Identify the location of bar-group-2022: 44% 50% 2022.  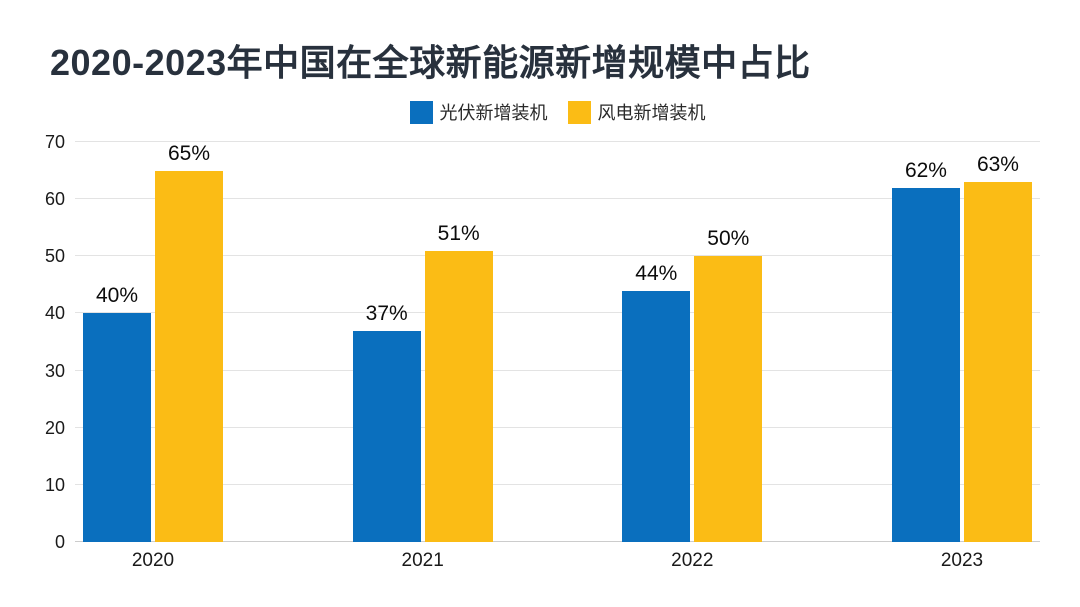
(692, 356).